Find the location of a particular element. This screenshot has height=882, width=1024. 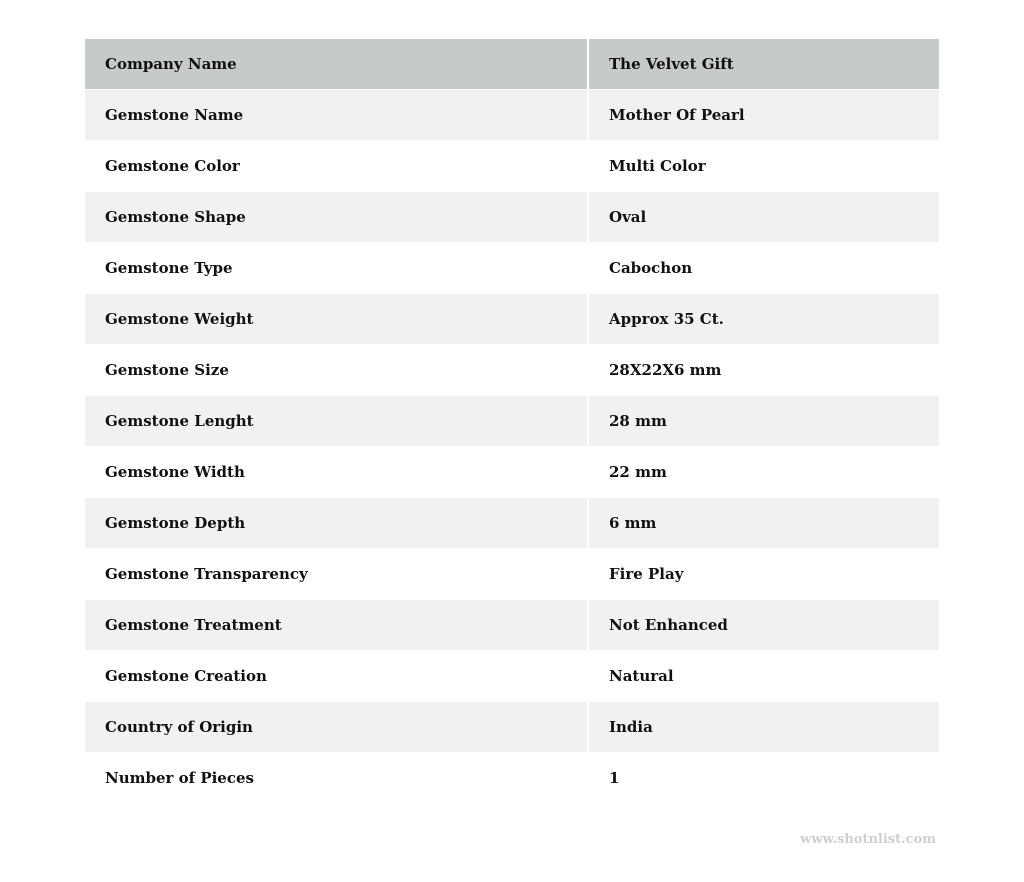

watermark: www.shotnlist.com is located at coordinates (868, 839).